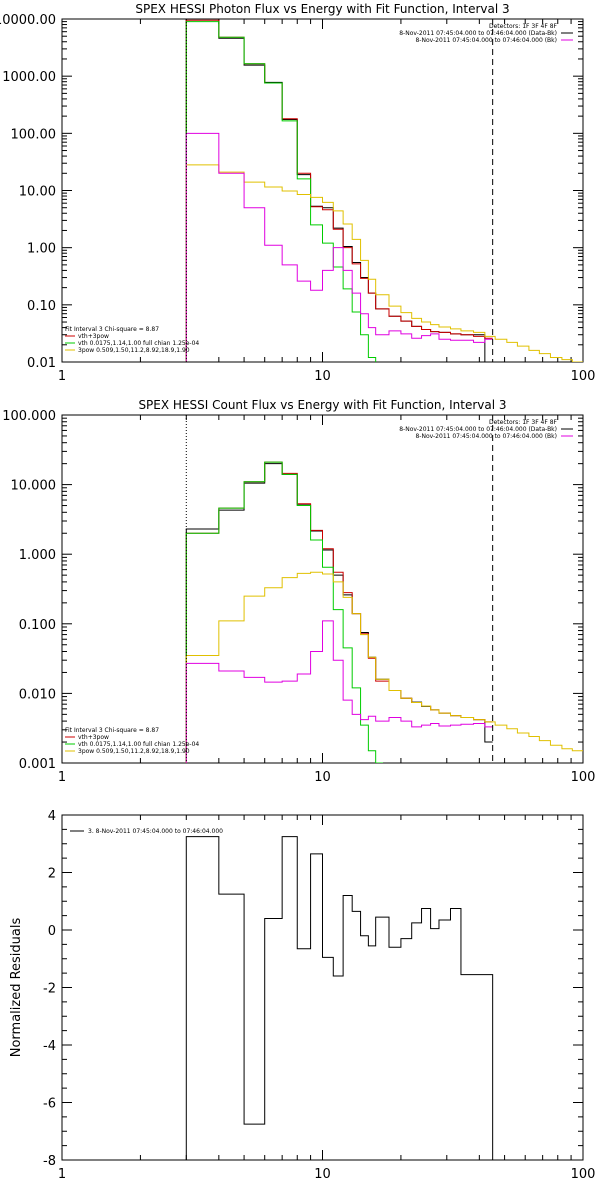 The height and width of the screenshot is (1200, 600). I want to click on y-tick-label: 4, so click(52, 816).